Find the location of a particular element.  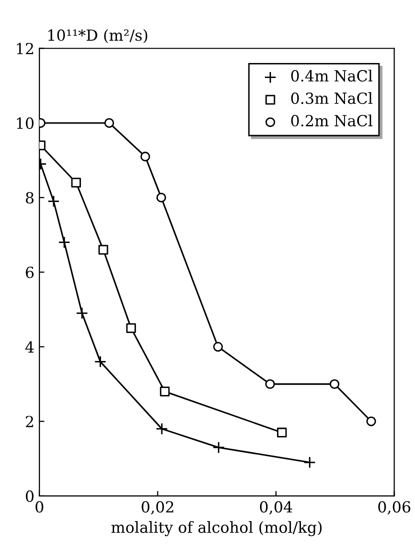

y-tick-label: 4 is located at coordinates (29, 347).